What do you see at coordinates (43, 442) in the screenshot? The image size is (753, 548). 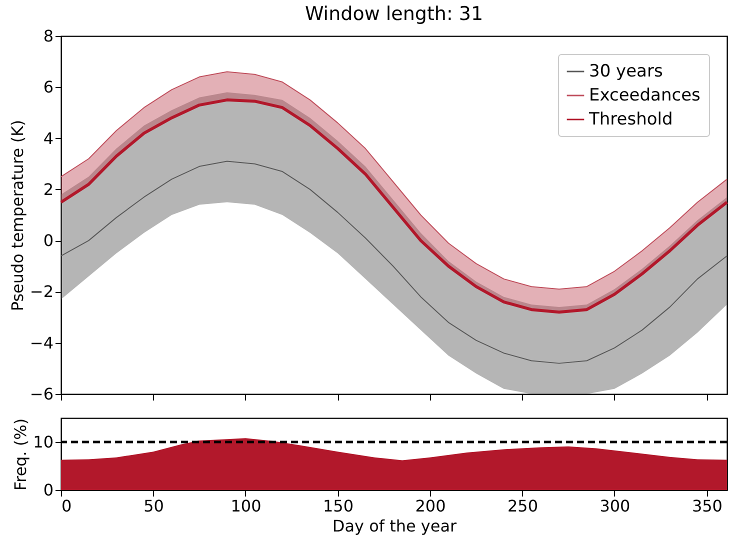 I see `y-tick-label: 10` at bounding box center [43, 442].